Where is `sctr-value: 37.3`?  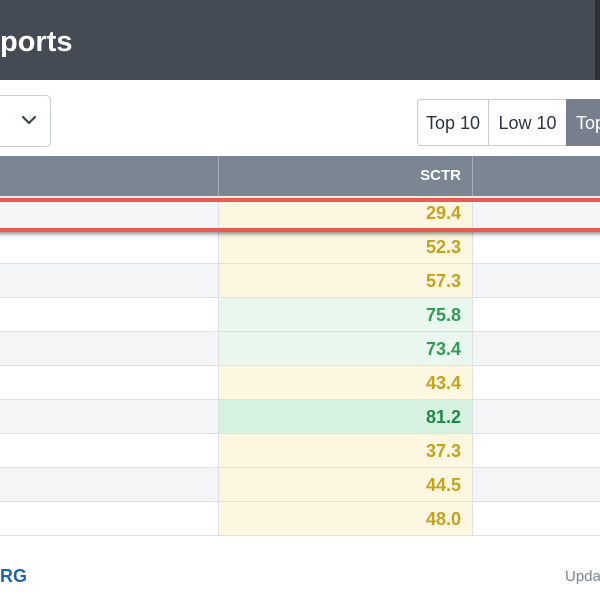
sctr-value: 37.3 is located at coordinates (345, 450).